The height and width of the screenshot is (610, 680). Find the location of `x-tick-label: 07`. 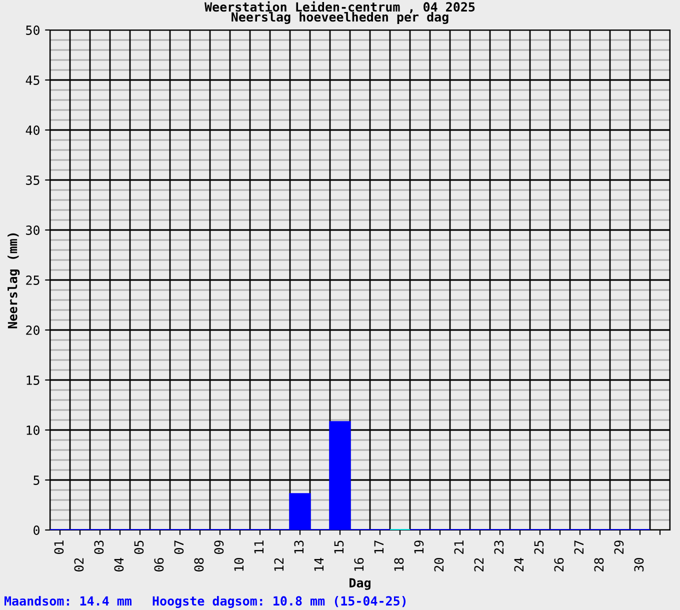

x-tick-label: 07 is located at coordinates (179, 547).